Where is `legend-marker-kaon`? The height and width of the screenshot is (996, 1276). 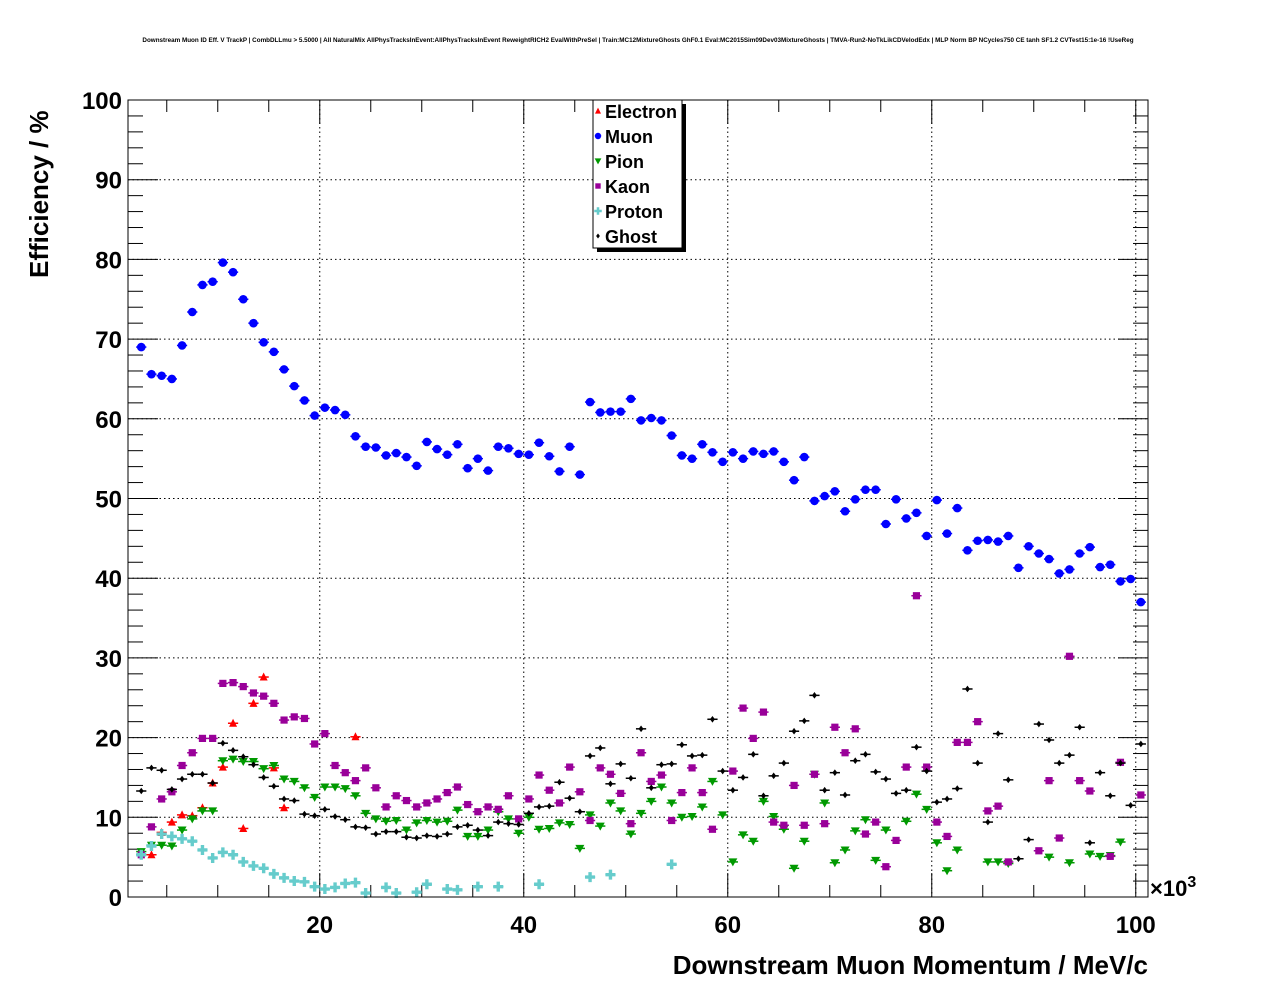
legend-marker-kaon is located at coordinates (598, 186).